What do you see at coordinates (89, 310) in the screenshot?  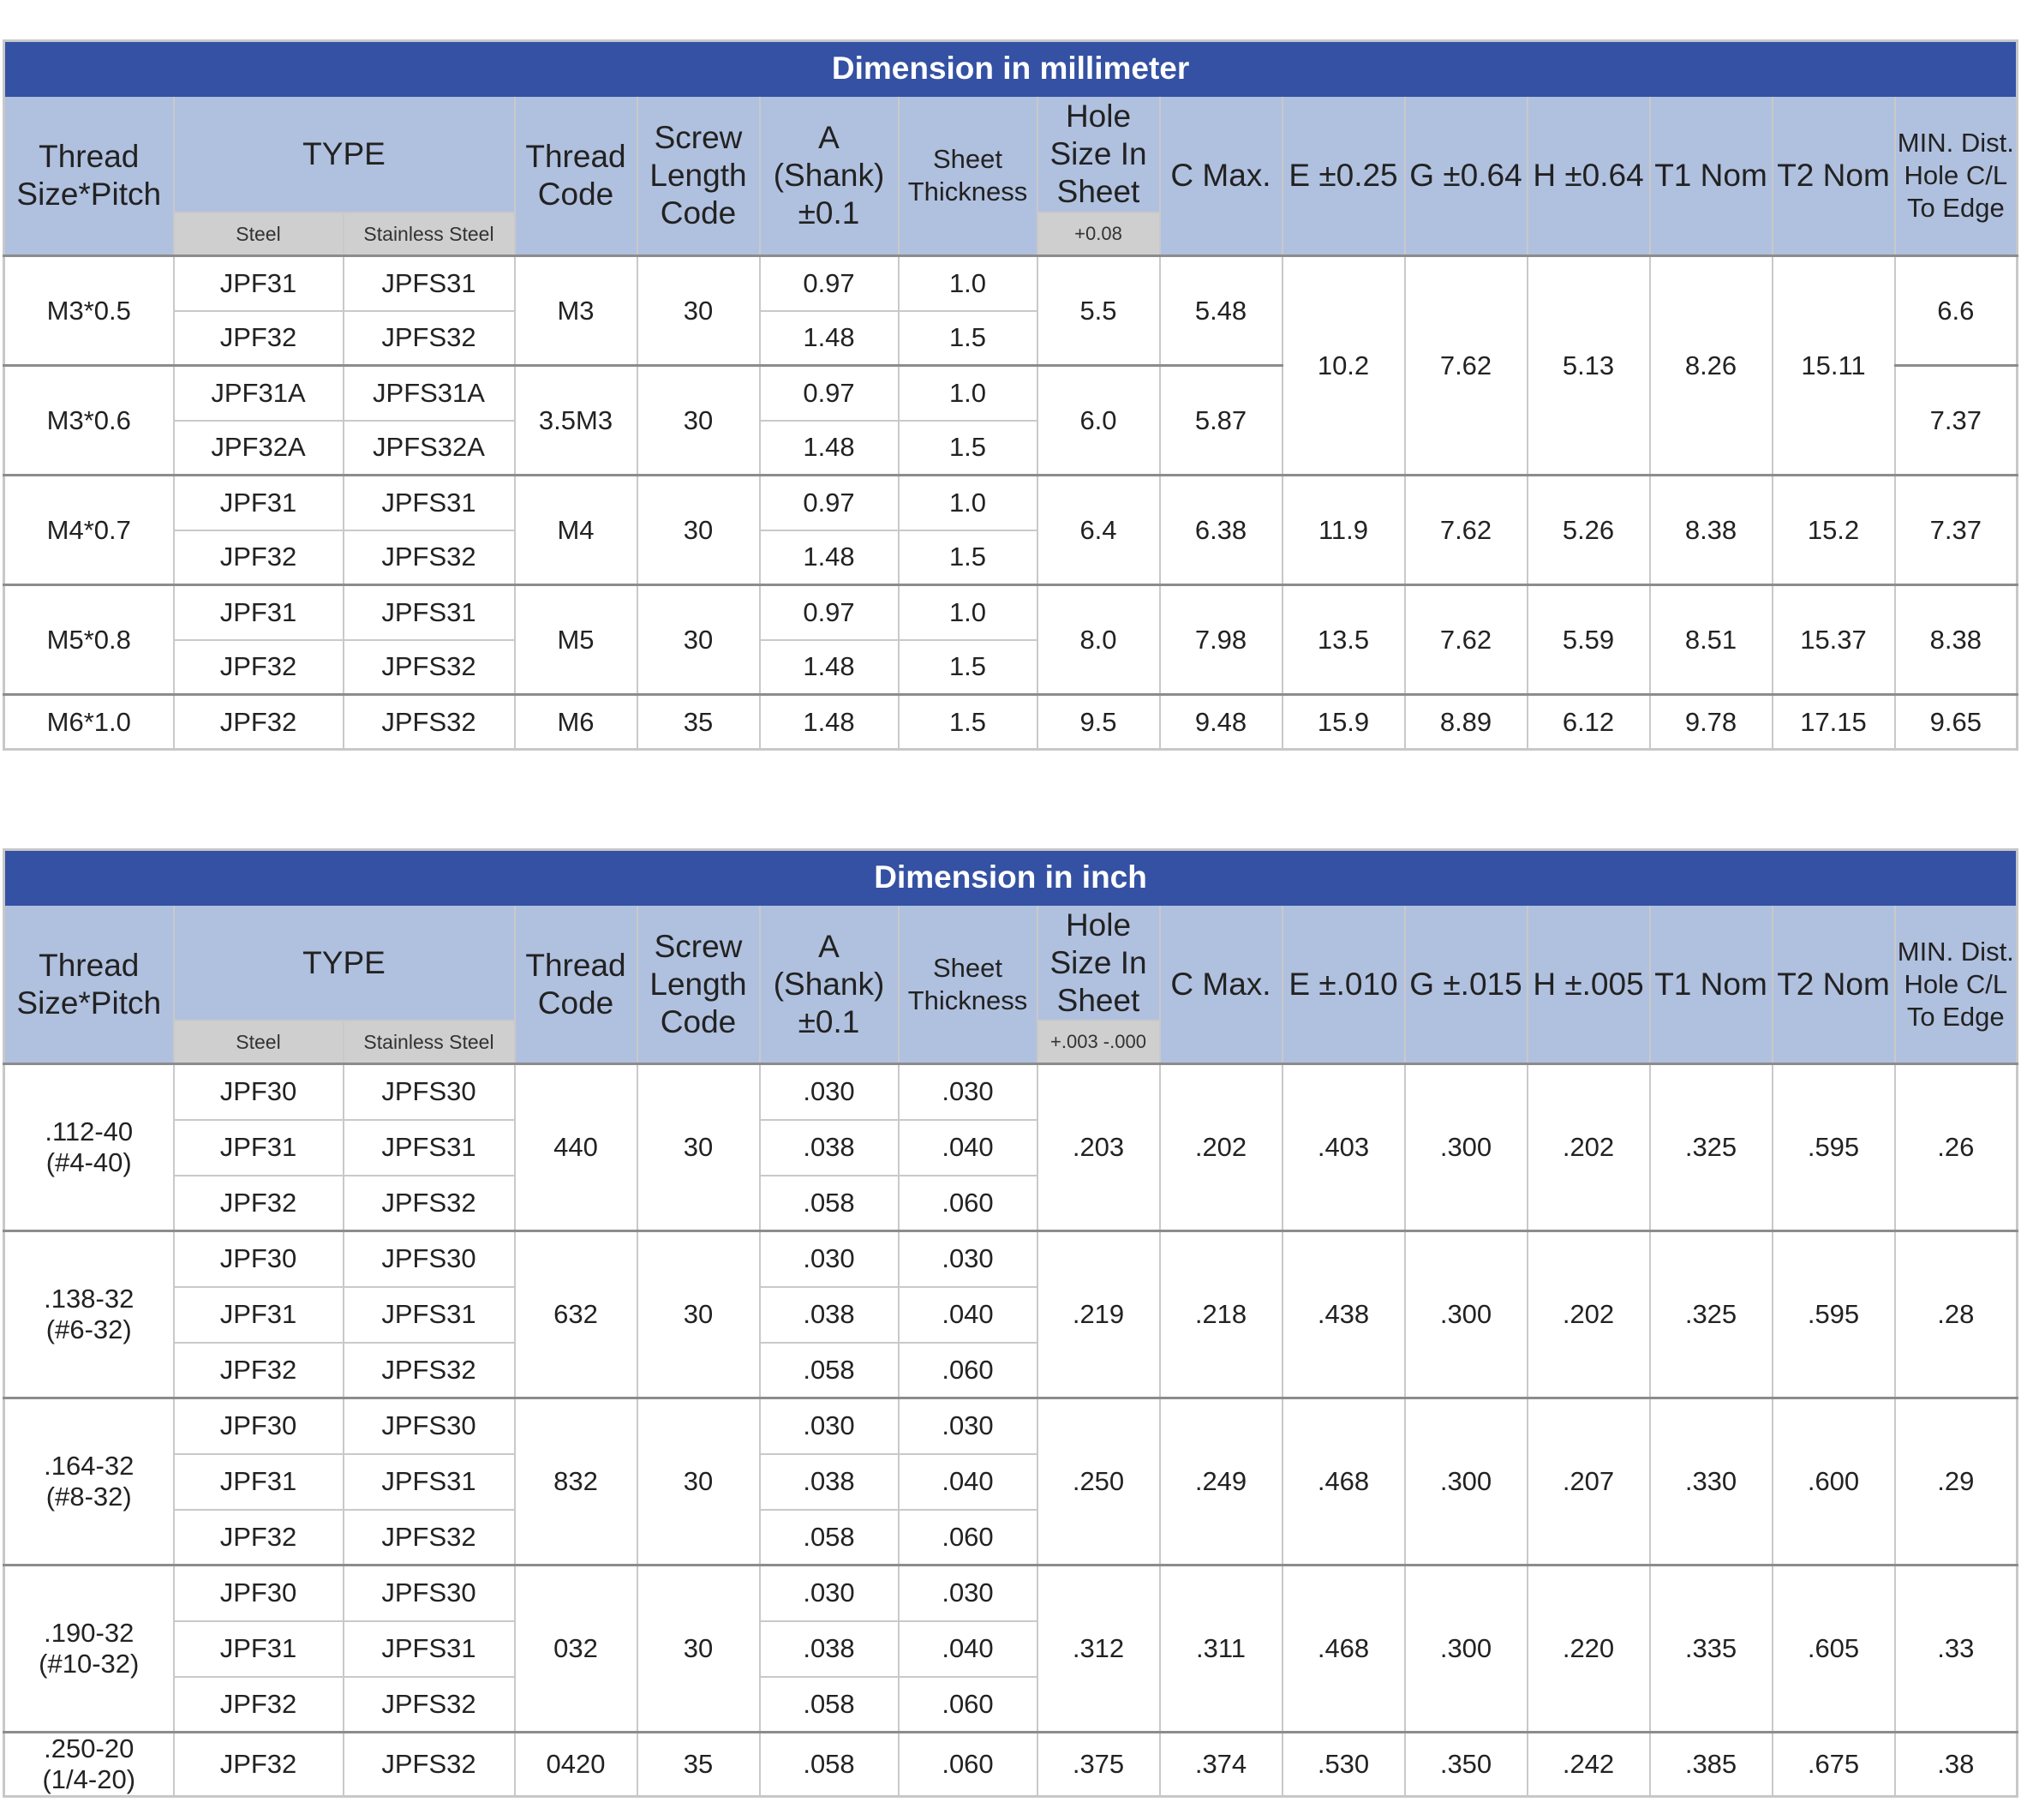 I see `cell-thread-size: M3*0.5` at bounding box center [89, 310].